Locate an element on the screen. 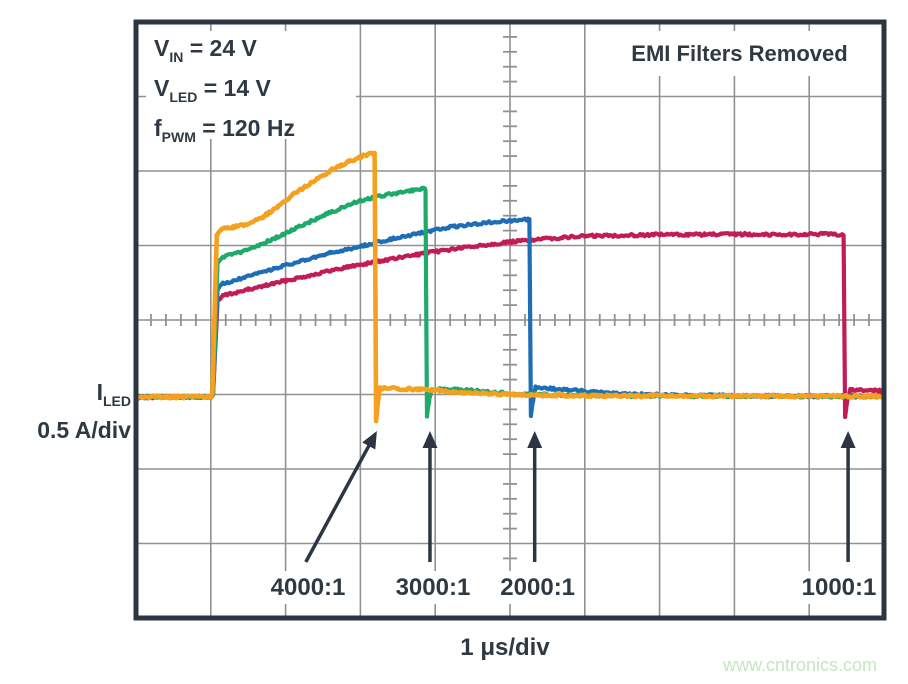 This screenshot has height=684, width=908. condition-line-vin: VIN = 24 V is located at coordinates (205, 50).